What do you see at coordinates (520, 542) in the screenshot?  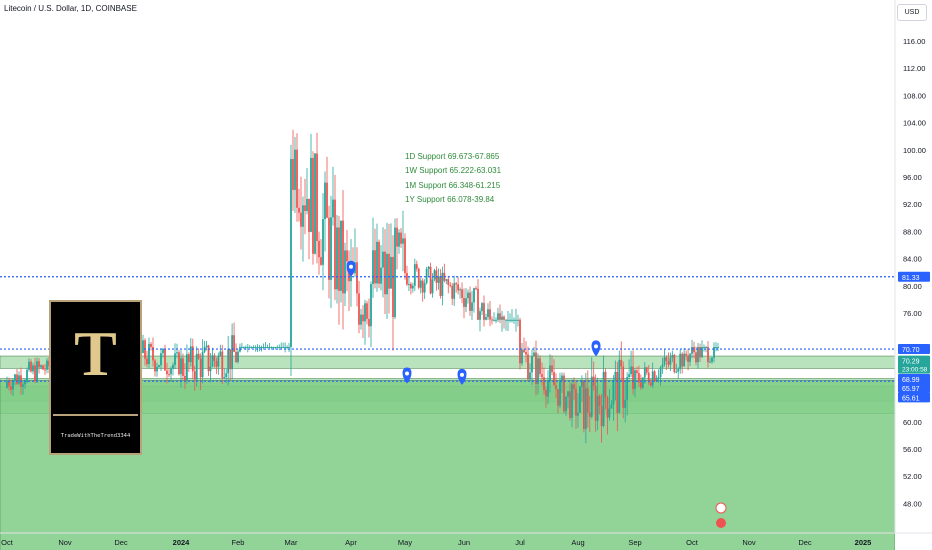 I see `x-tick-label: Jul` at bounding box center [520, 542].